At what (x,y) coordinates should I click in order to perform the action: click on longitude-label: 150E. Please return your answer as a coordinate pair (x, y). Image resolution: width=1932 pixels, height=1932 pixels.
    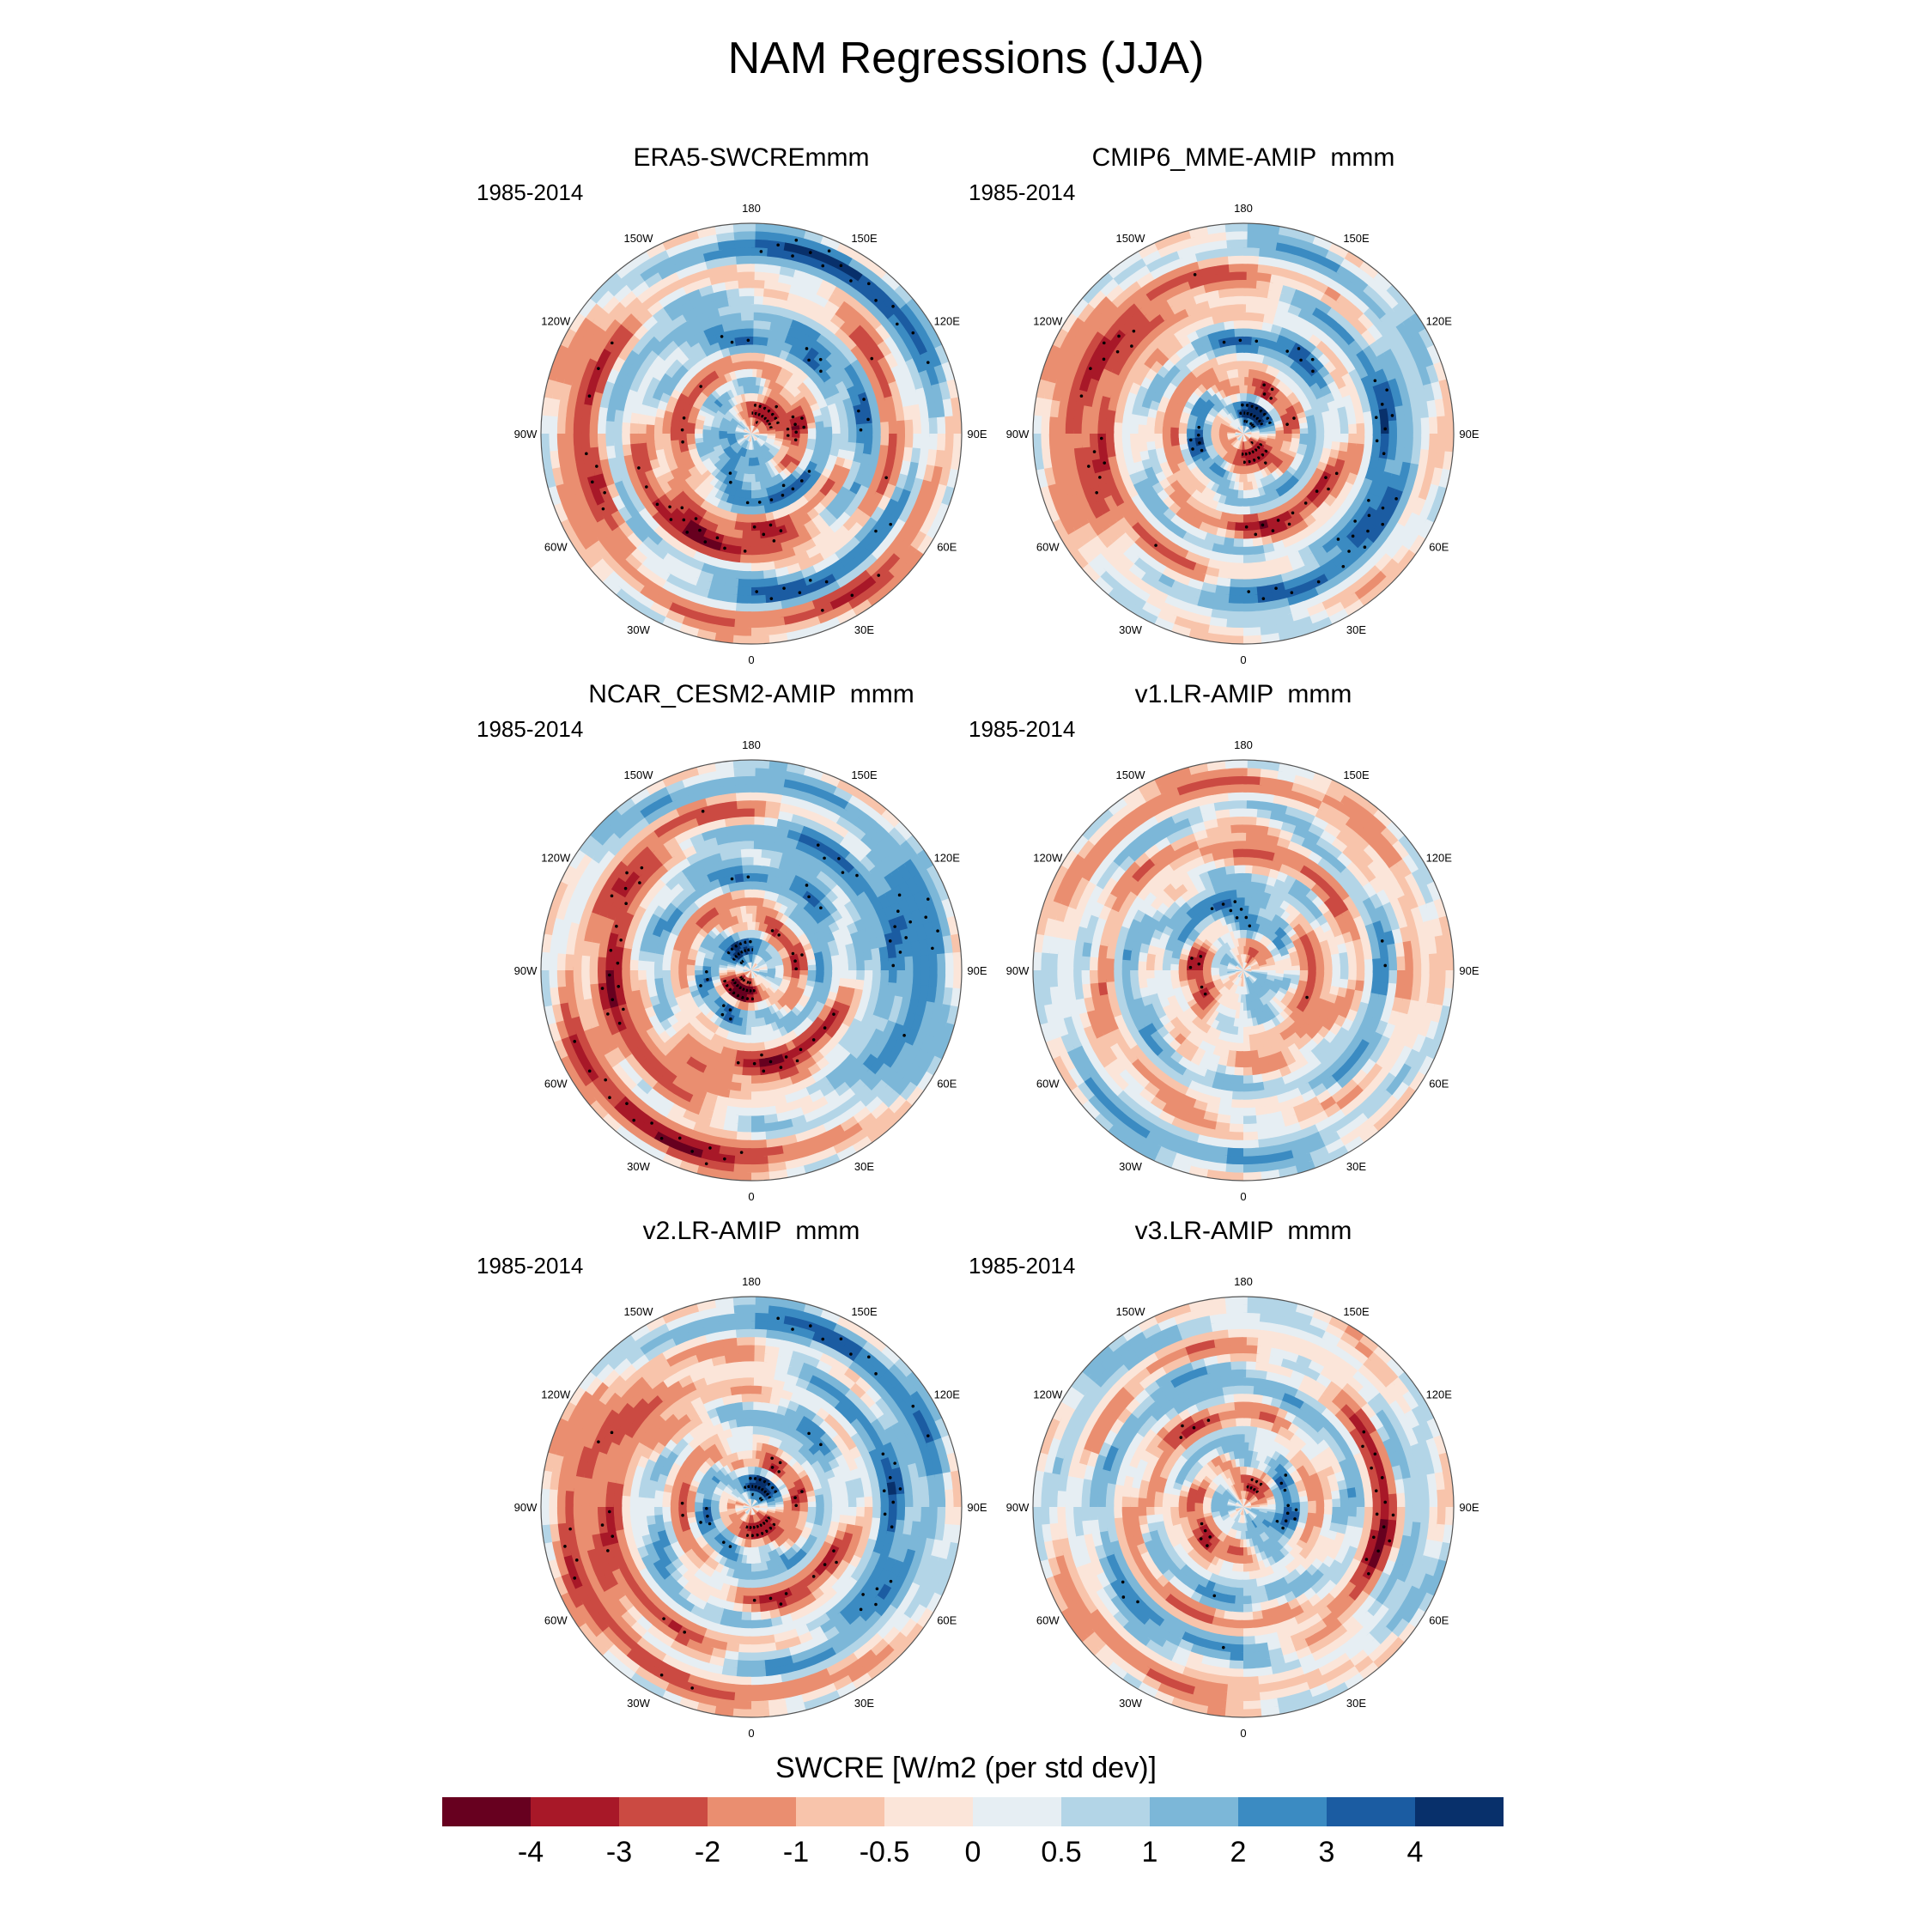
    Looking at the image, I should click on (865, 239).